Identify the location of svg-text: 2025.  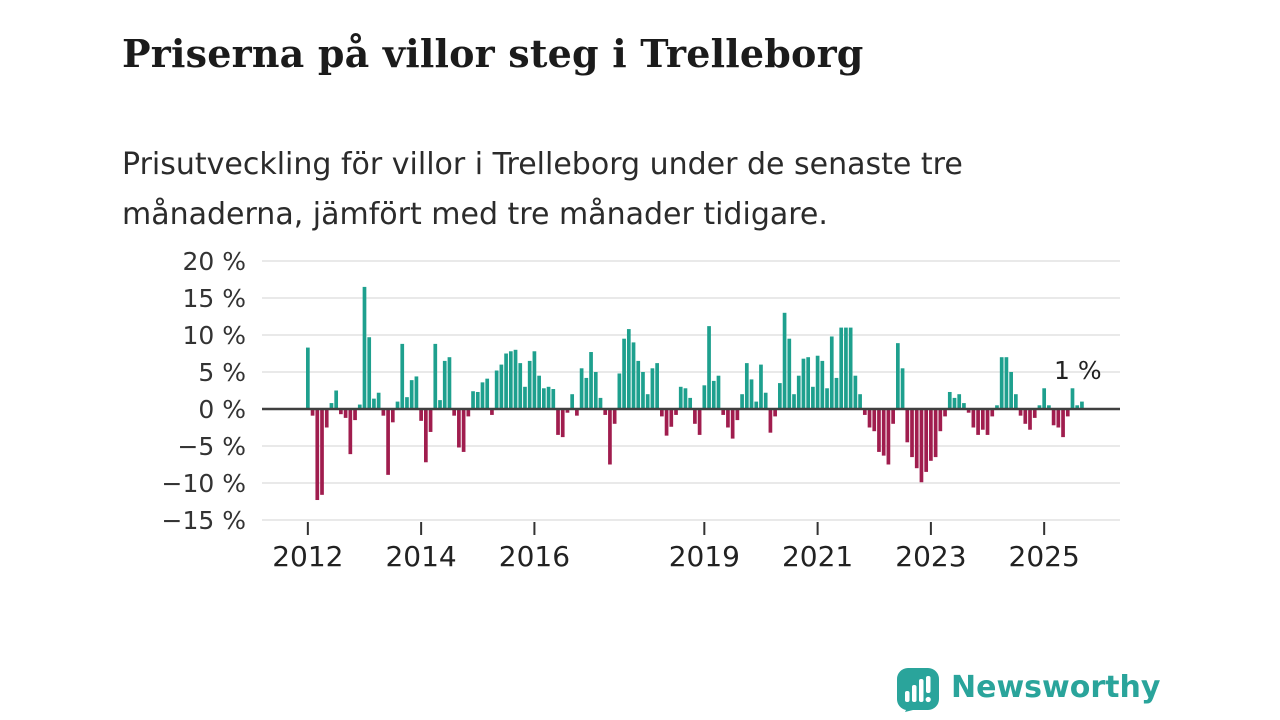
(1044, 556).